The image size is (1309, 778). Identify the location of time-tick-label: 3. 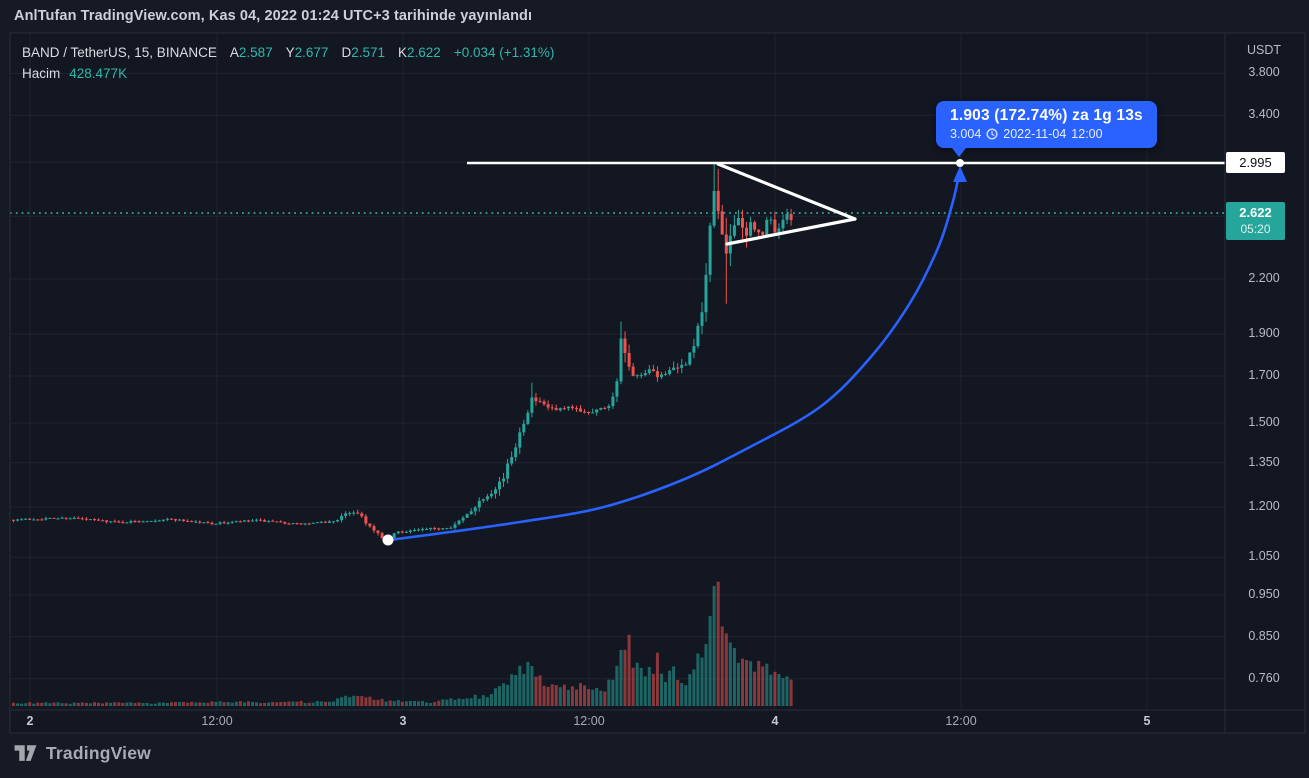
(403, 721).